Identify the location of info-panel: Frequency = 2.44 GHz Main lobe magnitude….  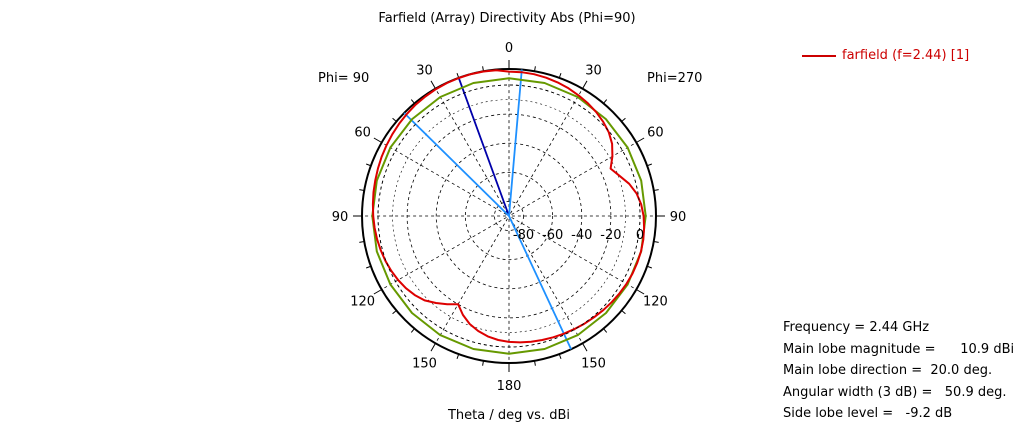
(898, 371).